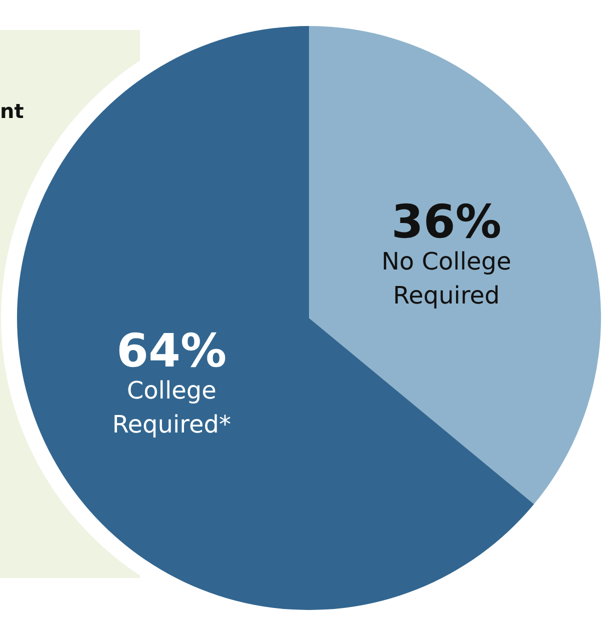 Image resolution: width=609 pixels, height=620 pixels. Describe the element at coordinates (171, 351) in the screenshot. I see `data-label: 64%` at that location.